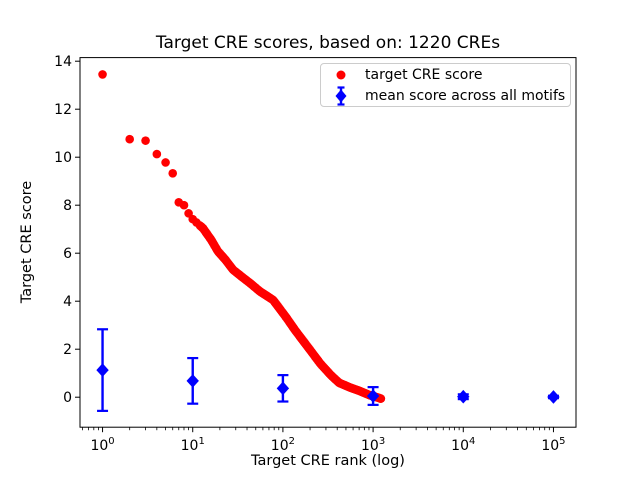  Describe the element at coordinates (316, 429) in the screenshot. I see `x-minor-ticks` at that location.